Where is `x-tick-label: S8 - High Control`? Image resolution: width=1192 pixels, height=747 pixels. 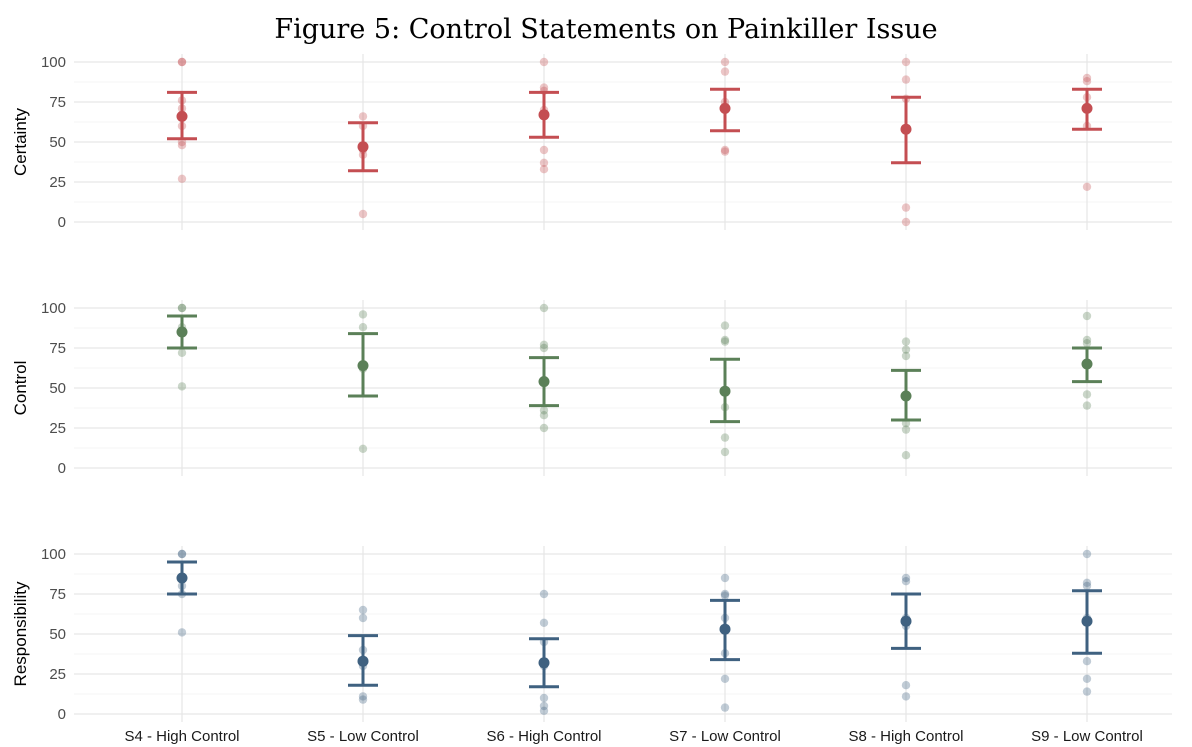 x-tick-label: S8 - High Control is located at coordinates (905, 736).